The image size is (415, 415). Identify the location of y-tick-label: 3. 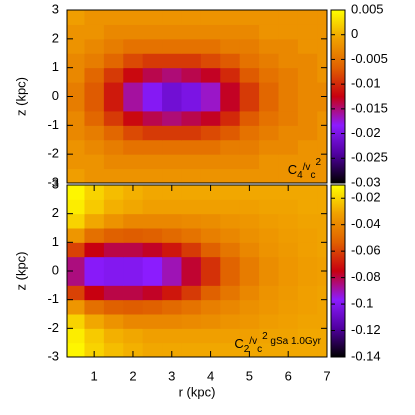
(55, 183).